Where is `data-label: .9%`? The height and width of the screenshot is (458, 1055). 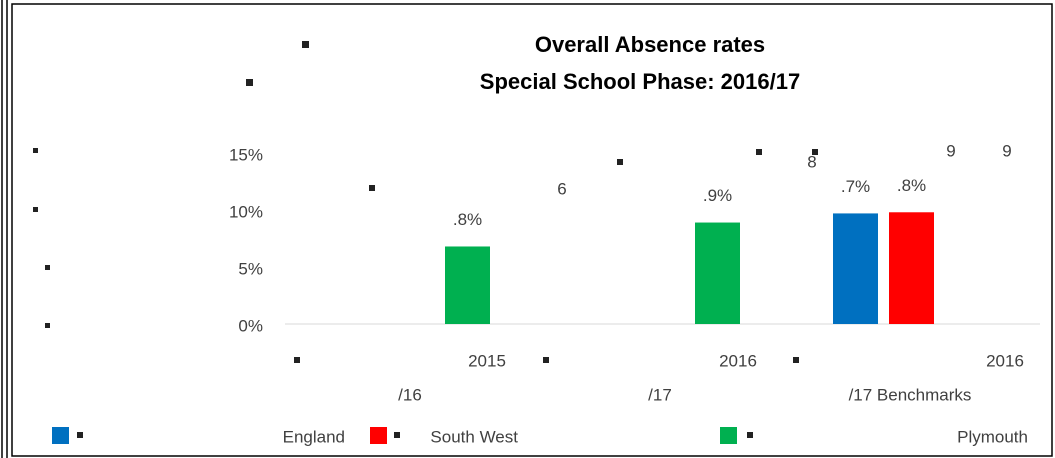
data-label: .9% is located at coordinates (717, 195).